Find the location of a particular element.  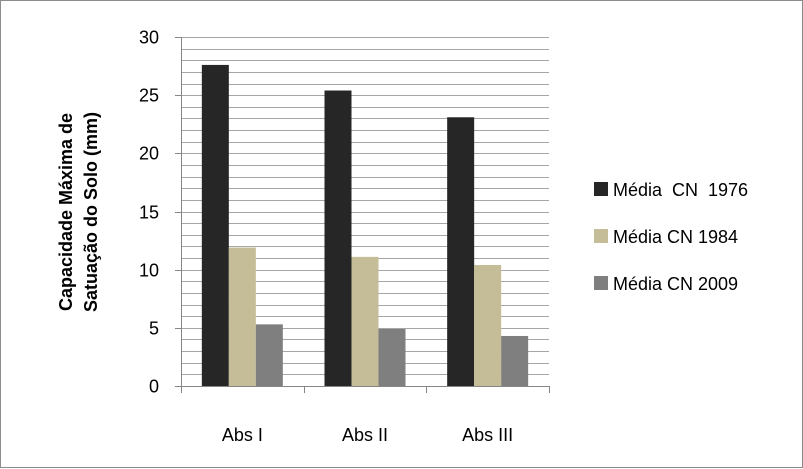

legend-label: Média CN 1976 is located at coordinates (680, 190).